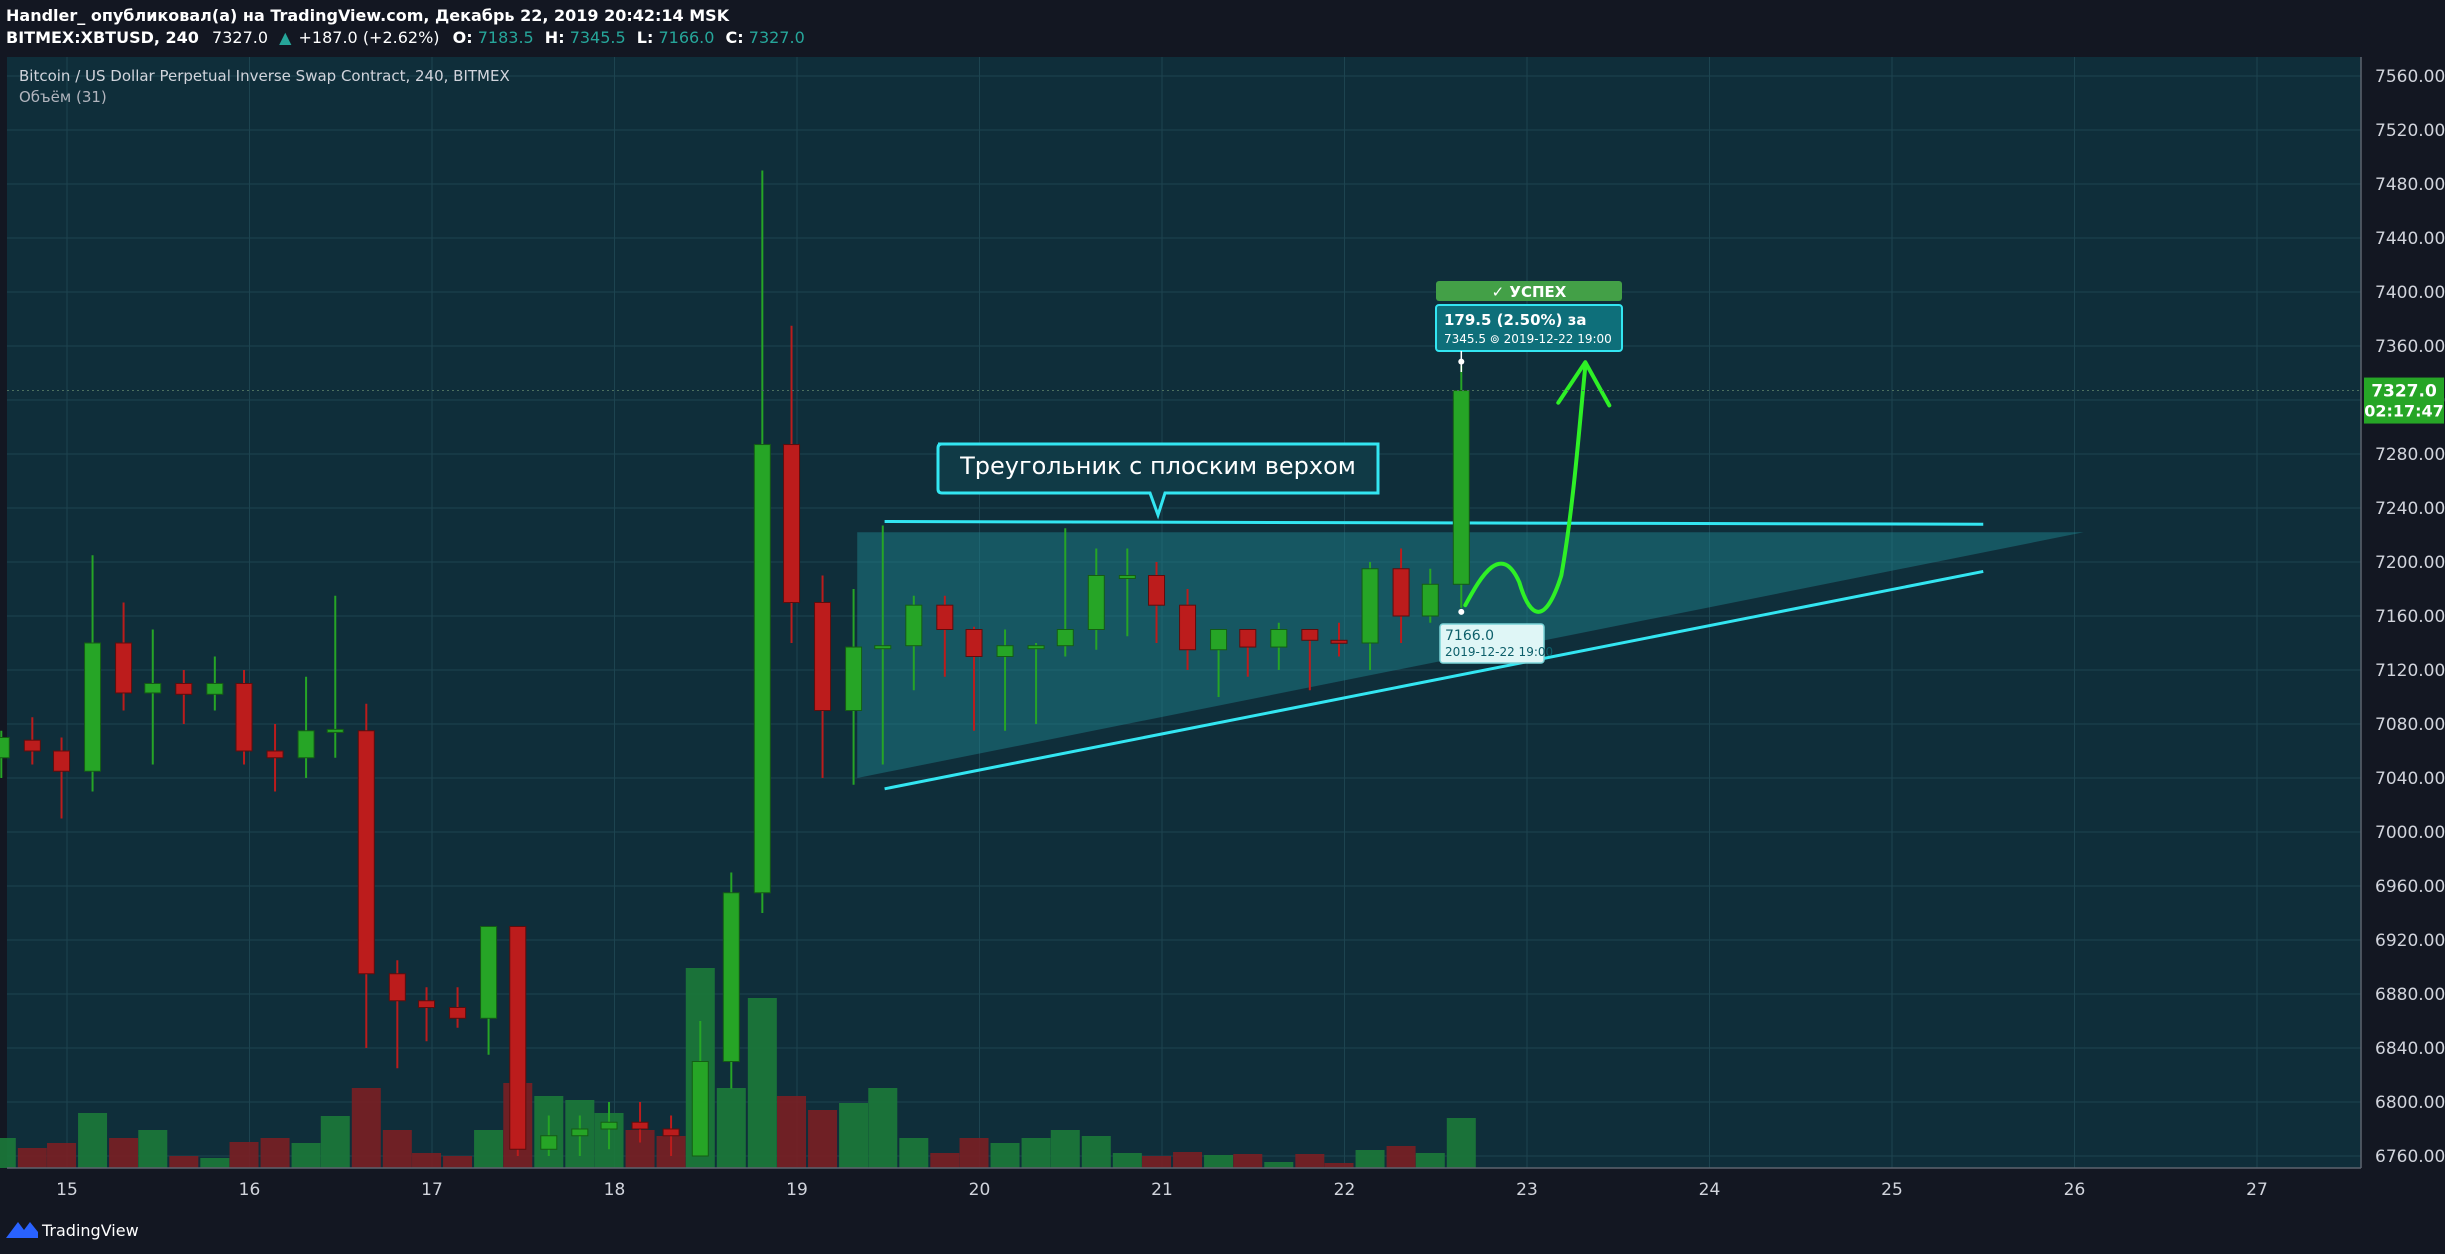 The image size is (2445, 1254). Describe the element at coordinates (2410, 455) in the screenshot. I see `y-tick-label: 7280.00` at that location.